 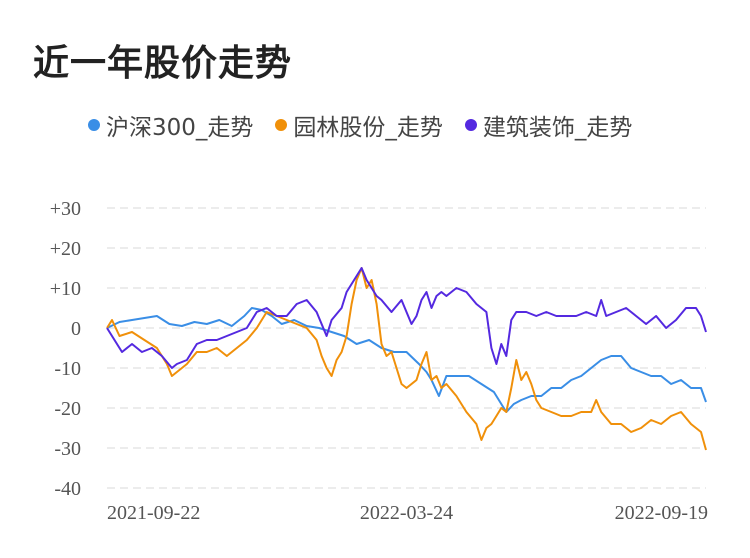 I want to click on y-tick-label: -30, so click(x=67, y=449).